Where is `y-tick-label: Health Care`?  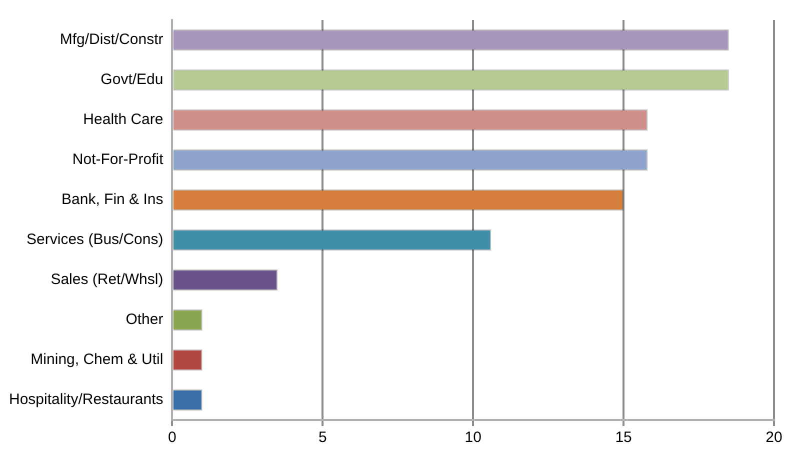
y-tick-label: Health Care is located at coordinates (123, 119).